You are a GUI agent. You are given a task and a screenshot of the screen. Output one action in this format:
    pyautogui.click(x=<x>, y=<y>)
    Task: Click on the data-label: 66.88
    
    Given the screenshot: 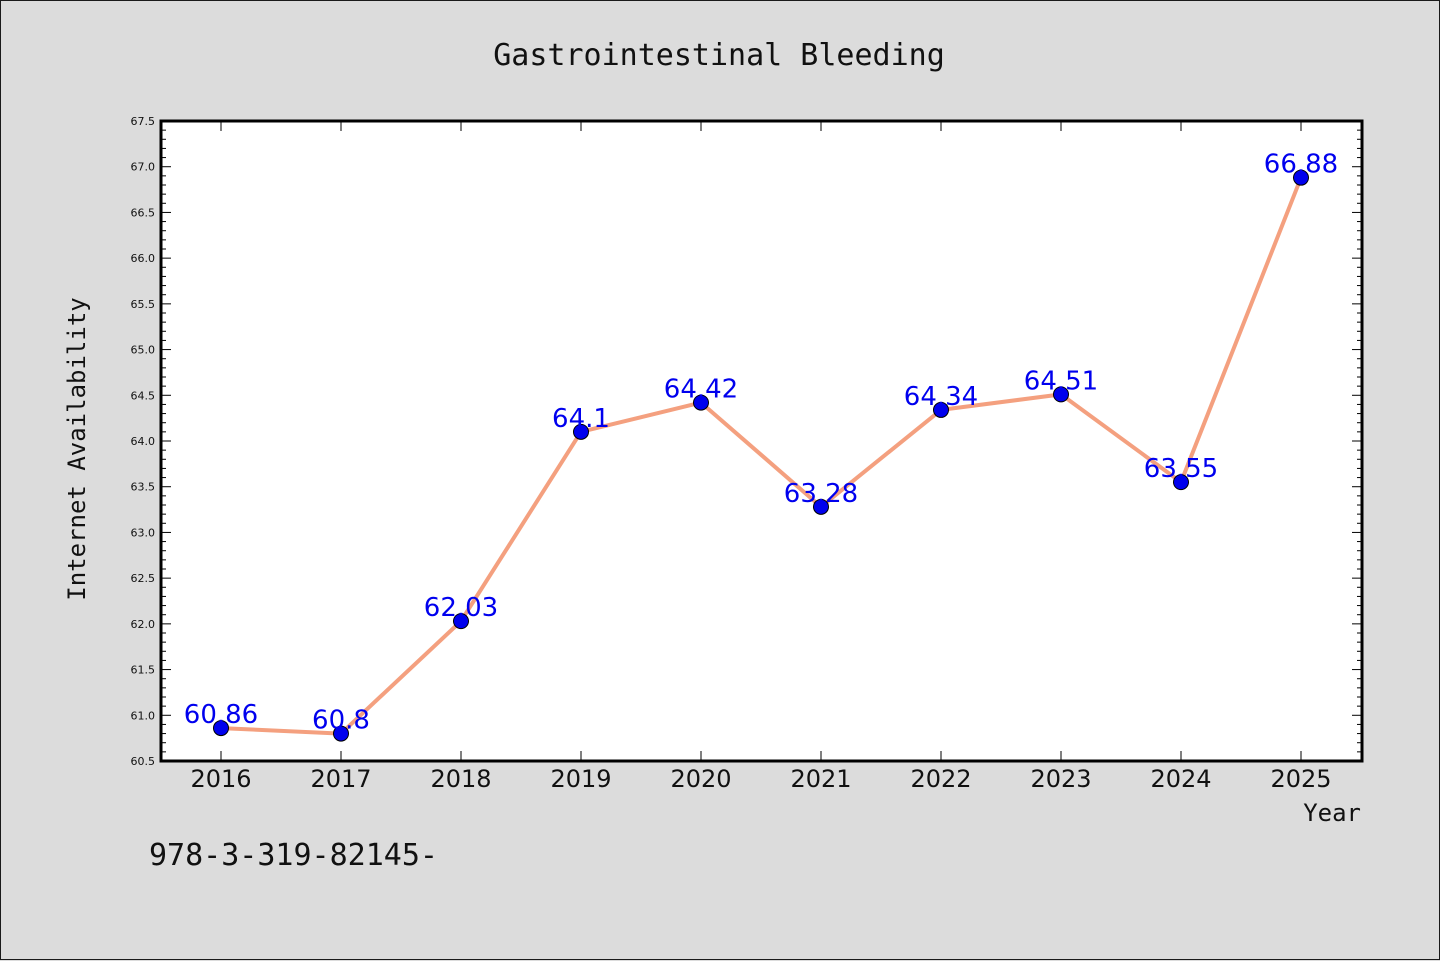 What is the action you would take?
    pyautogui.click(x=1301, y=165)
    